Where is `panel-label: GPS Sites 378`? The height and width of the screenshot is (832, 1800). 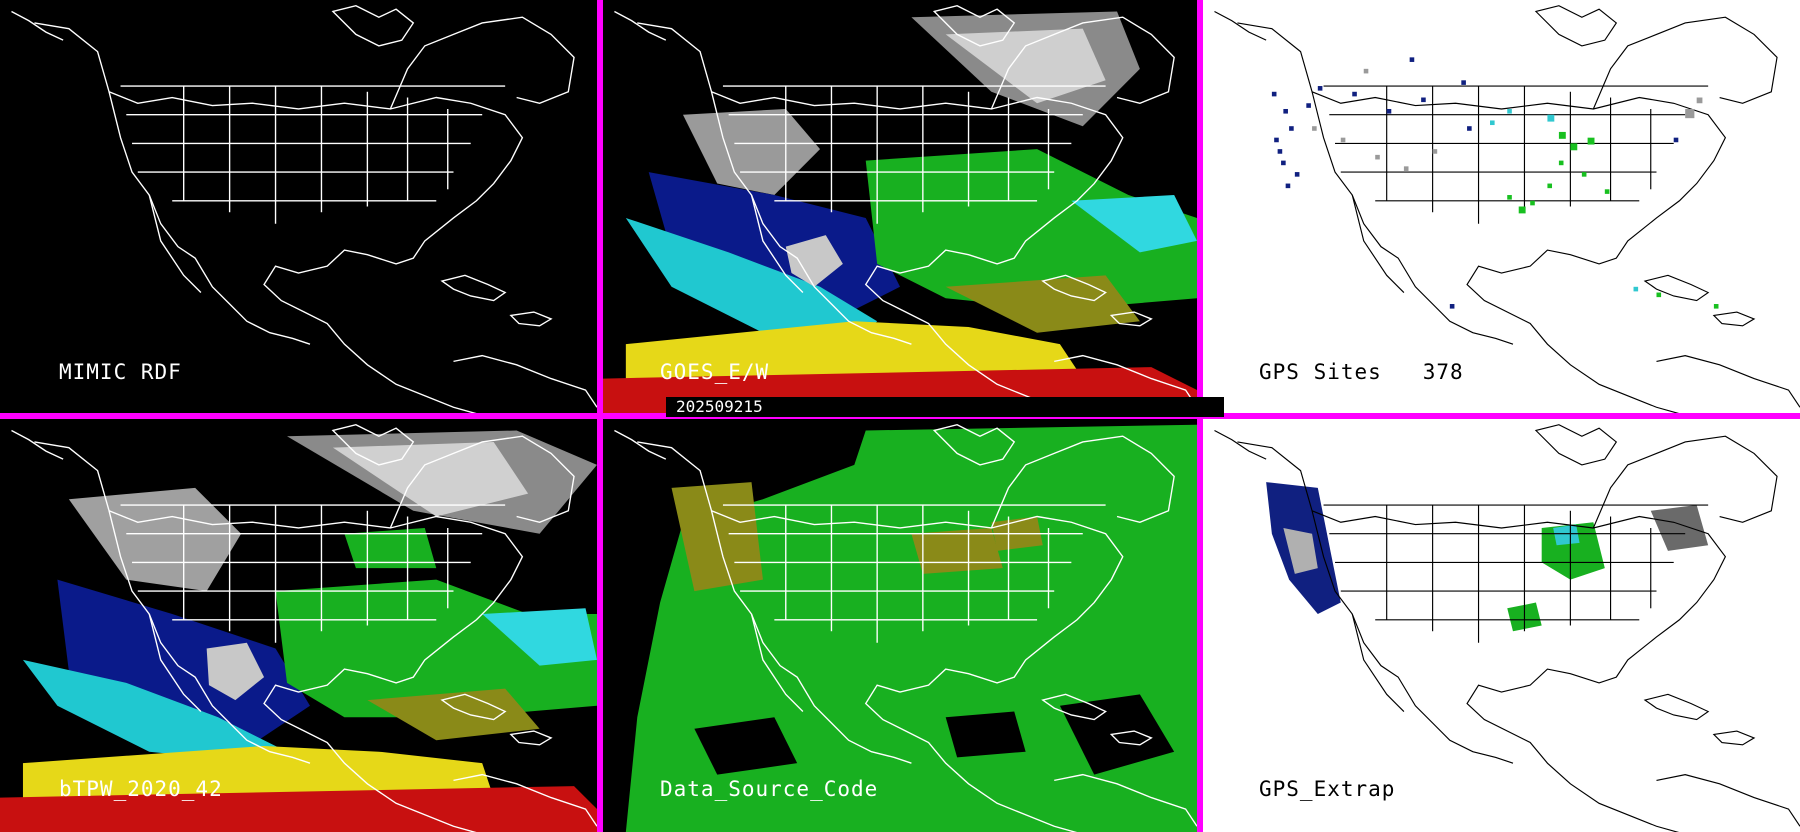 panel-label: GPS Sites 378 is located at coordinates (1361, 372).